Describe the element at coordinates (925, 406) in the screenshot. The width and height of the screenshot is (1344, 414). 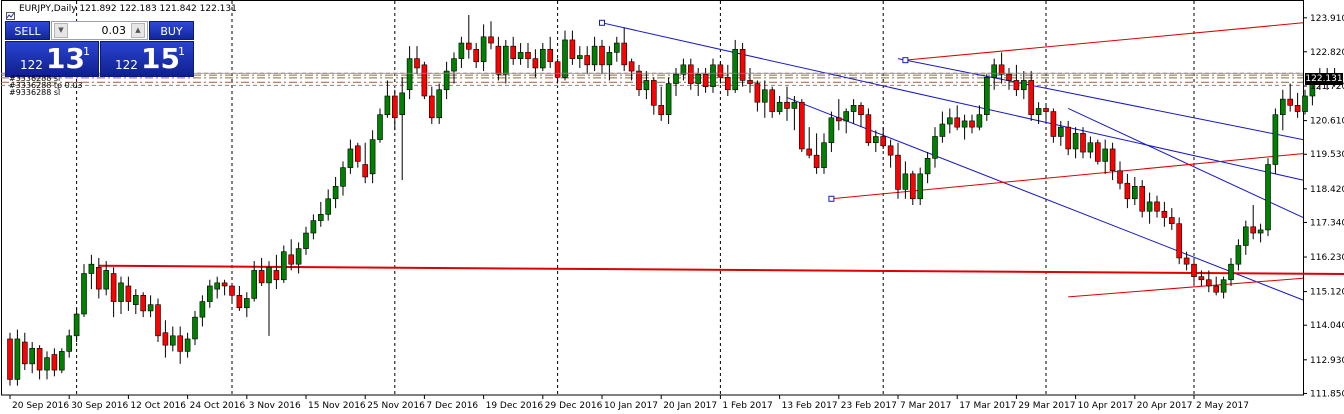
I see `x-tick-label: 7 Mar 2017` at that location.